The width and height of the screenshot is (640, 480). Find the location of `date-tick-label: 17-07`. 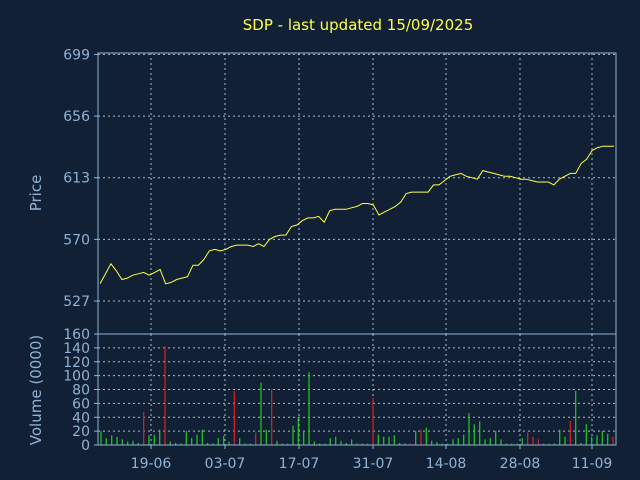

date-tick-label: 17-07 is located at coordinates (299, 464).